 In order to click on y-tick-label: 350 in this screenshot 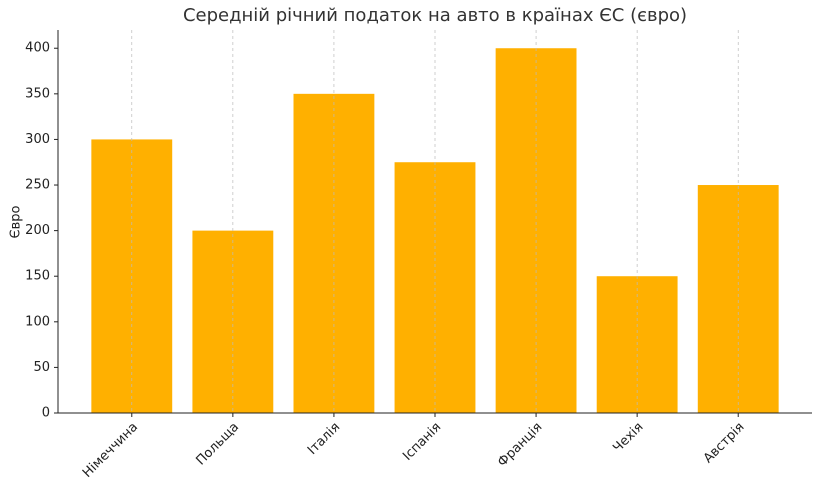, I will do `click(37, 93)`.